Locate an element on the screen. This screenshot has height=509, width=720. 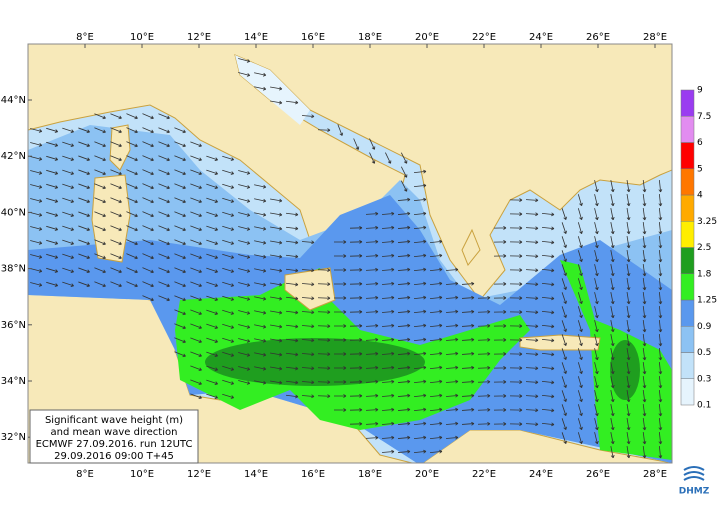
lat-label: 32°N is located at coordinates (13, 437).